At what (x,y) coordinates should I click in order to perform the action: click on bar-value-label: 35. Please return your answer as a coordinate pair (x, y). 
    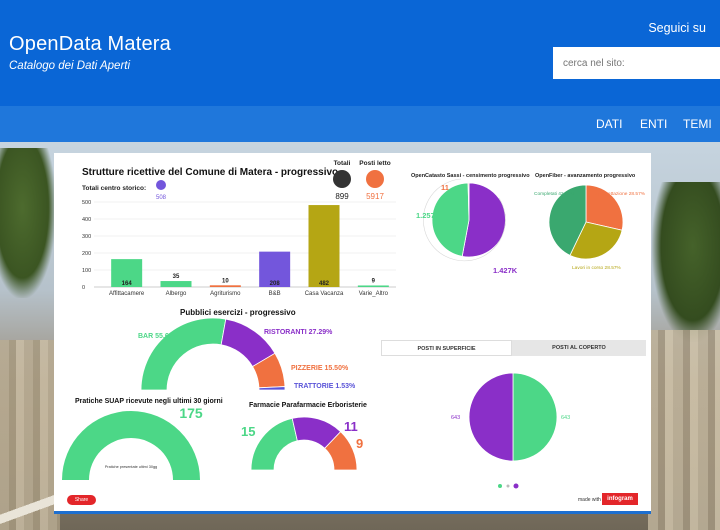
    Looking at the image, I should click on (176, 277).